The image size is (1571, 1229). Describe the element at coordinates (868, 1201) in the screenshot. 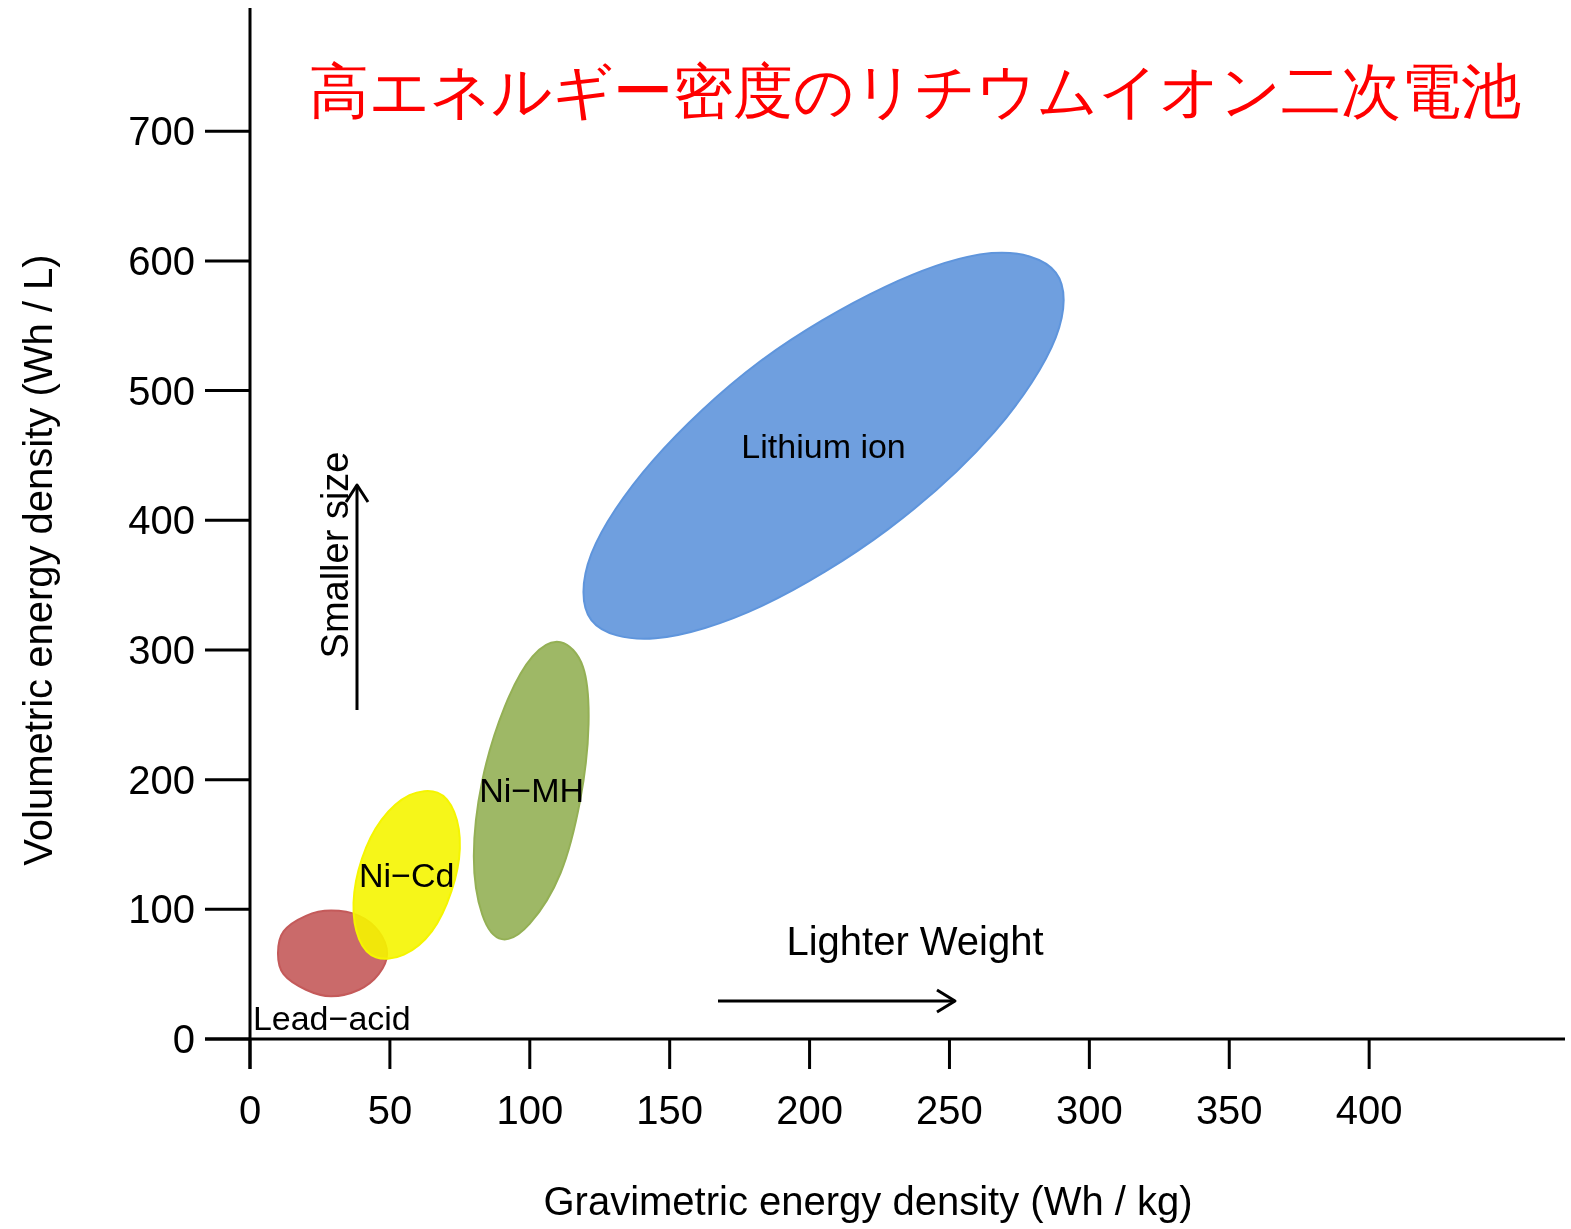

I see `x-axis-title: Gravimetric energy density (Wh / kg)` at that location.